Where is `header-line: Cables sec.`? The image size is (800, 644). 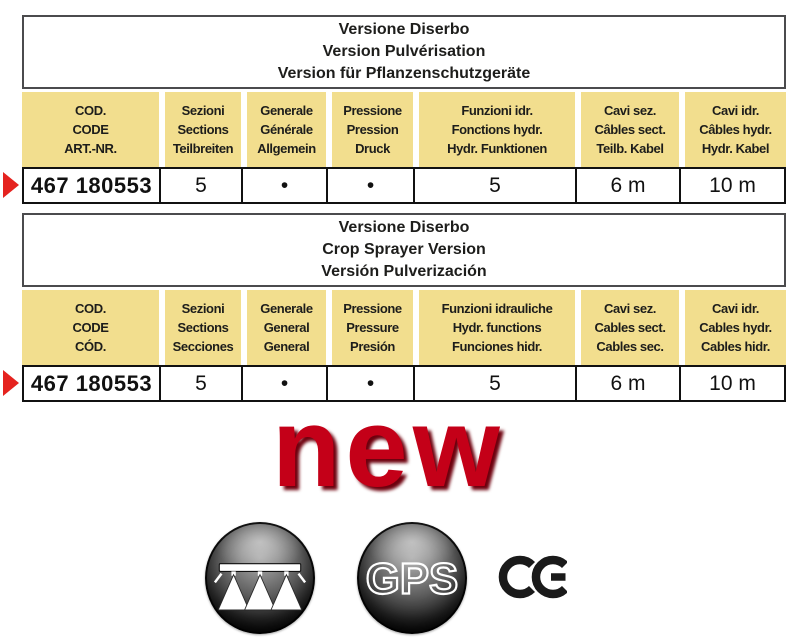 header-line: Cables sec. is located at coordinates (630, 346).